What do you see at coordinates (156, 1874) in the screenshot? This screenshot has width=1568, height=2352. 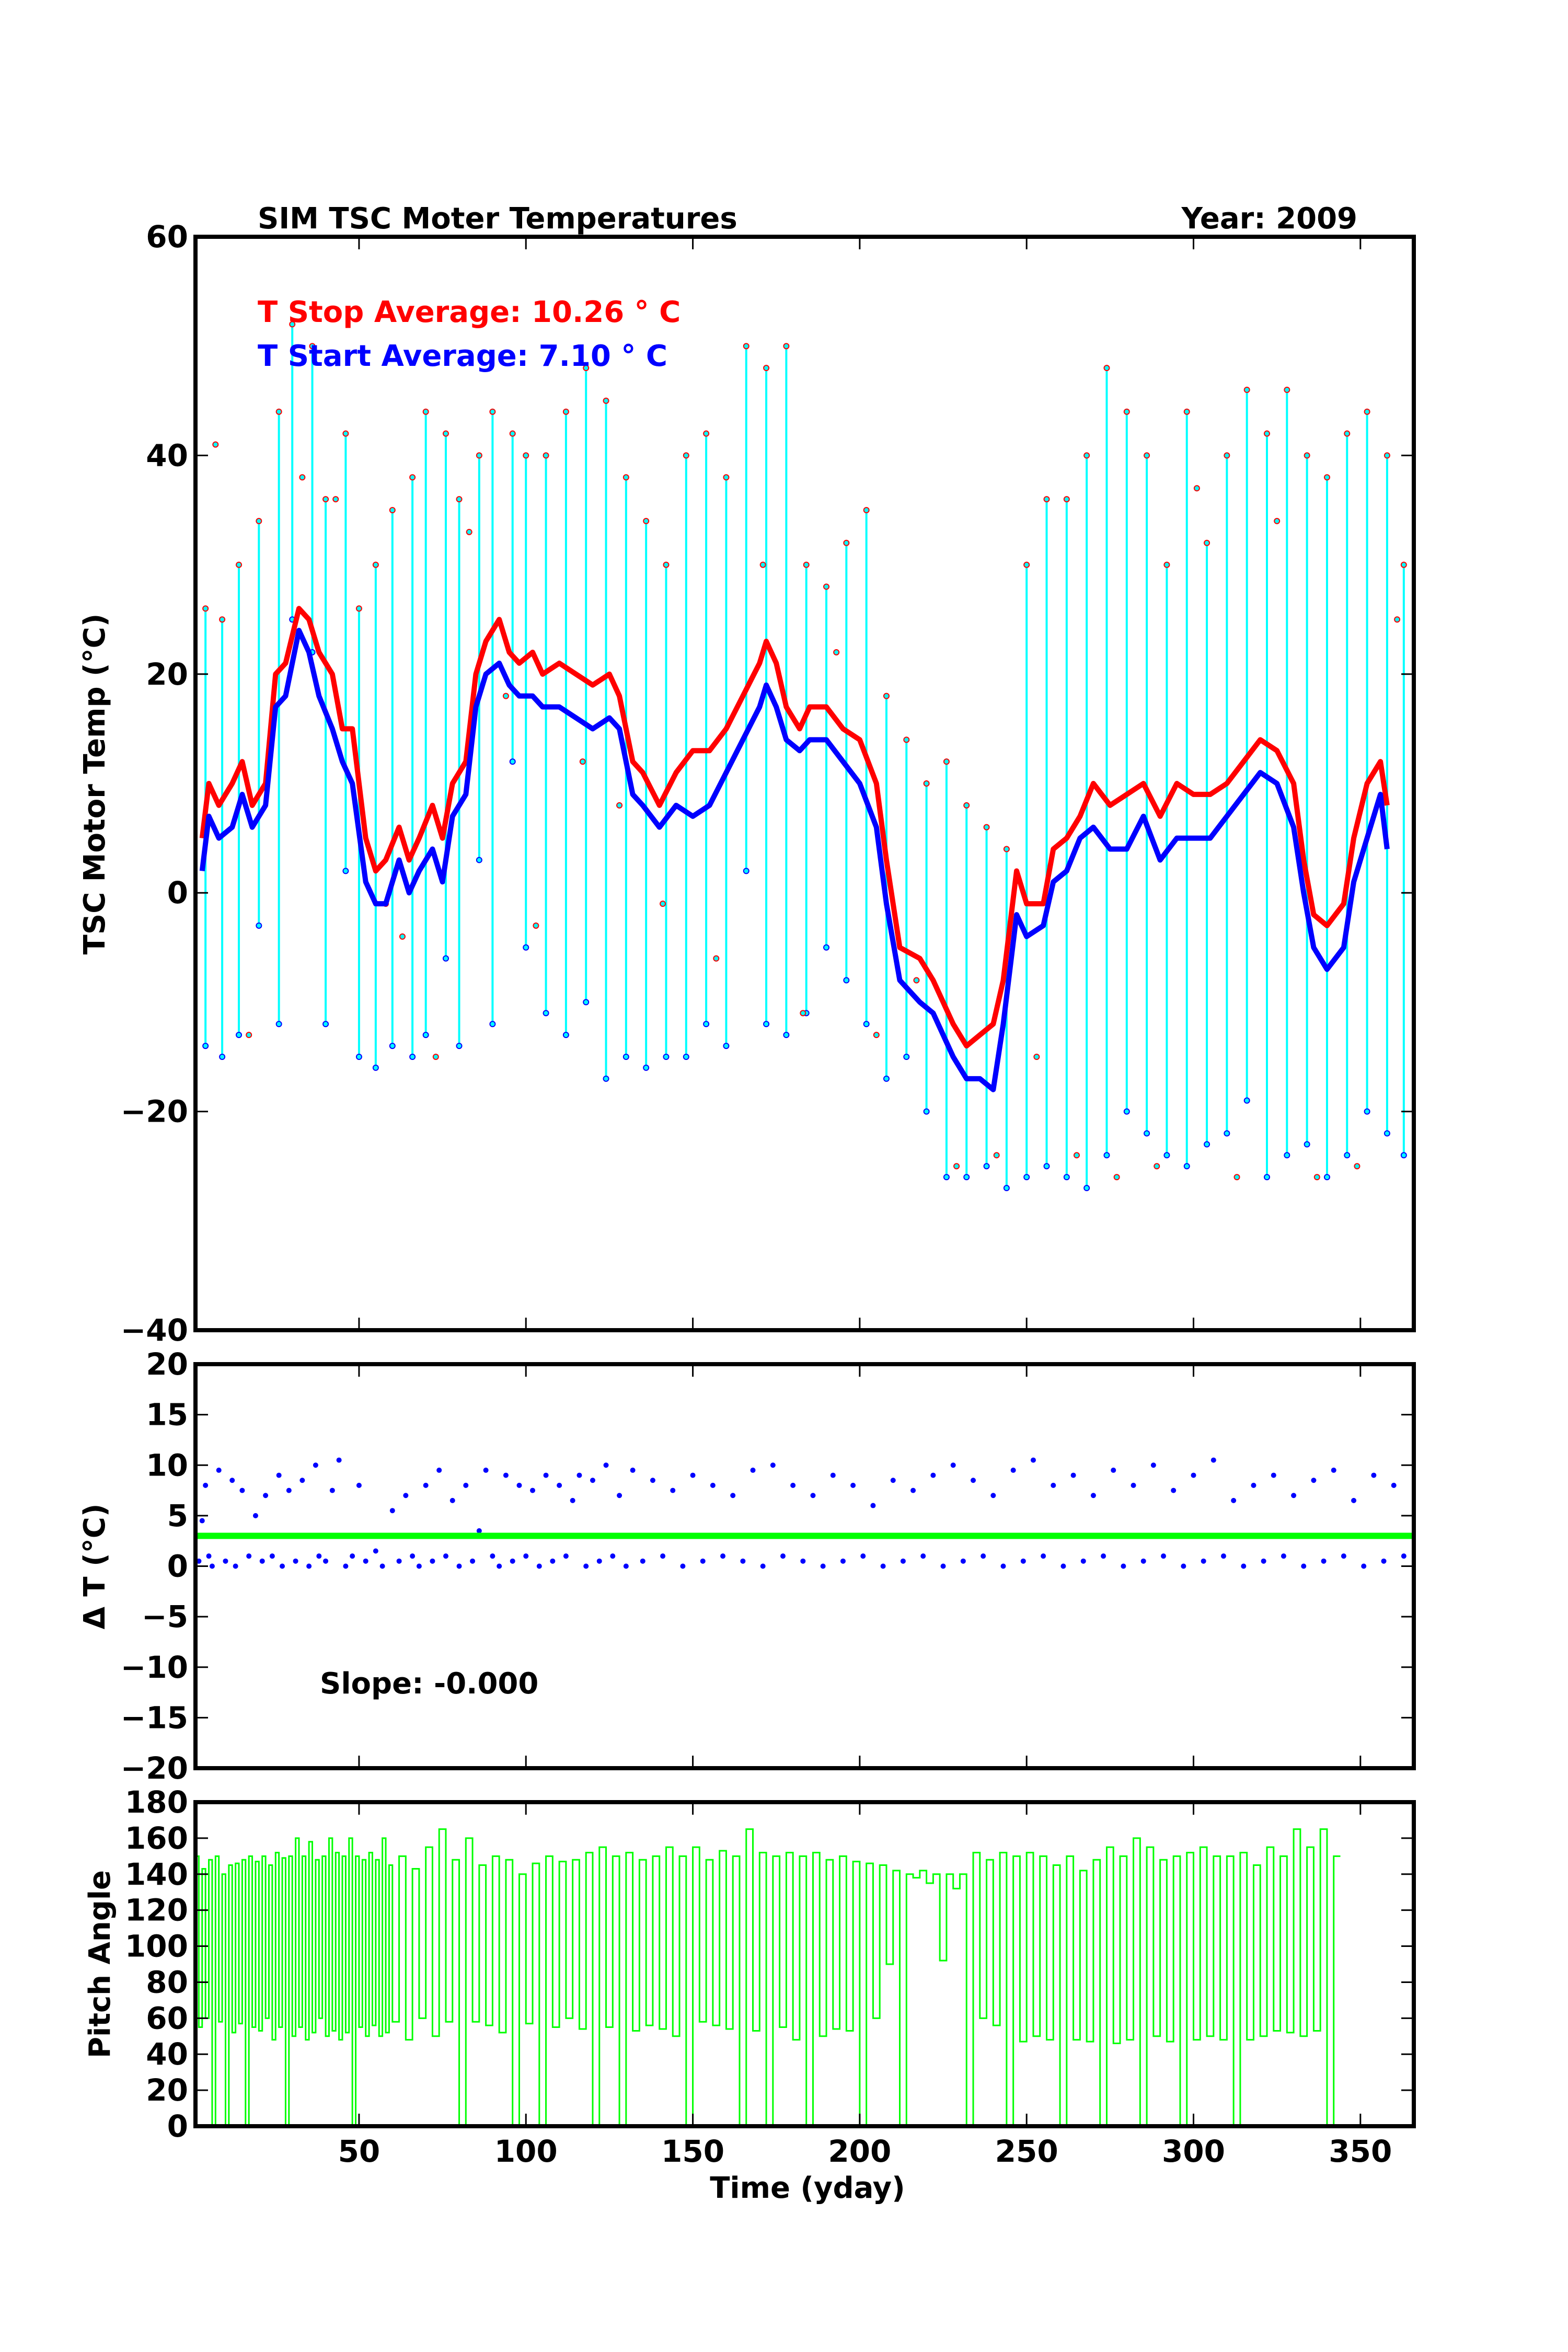 I see `y-tick-label: 140` at bounding box center [156, 1874].